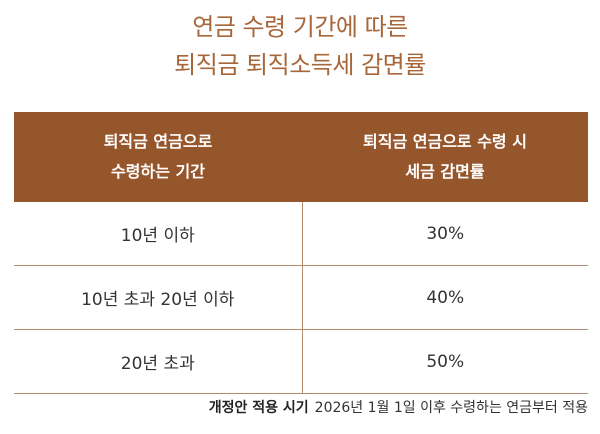 The height and width of the screenshot is (434, 600). What do you see at coordinates (158, 141) in the screenshot?
I see `header-period-line-1: 퇴직금 연금으로` at bounding box center [158, 141].